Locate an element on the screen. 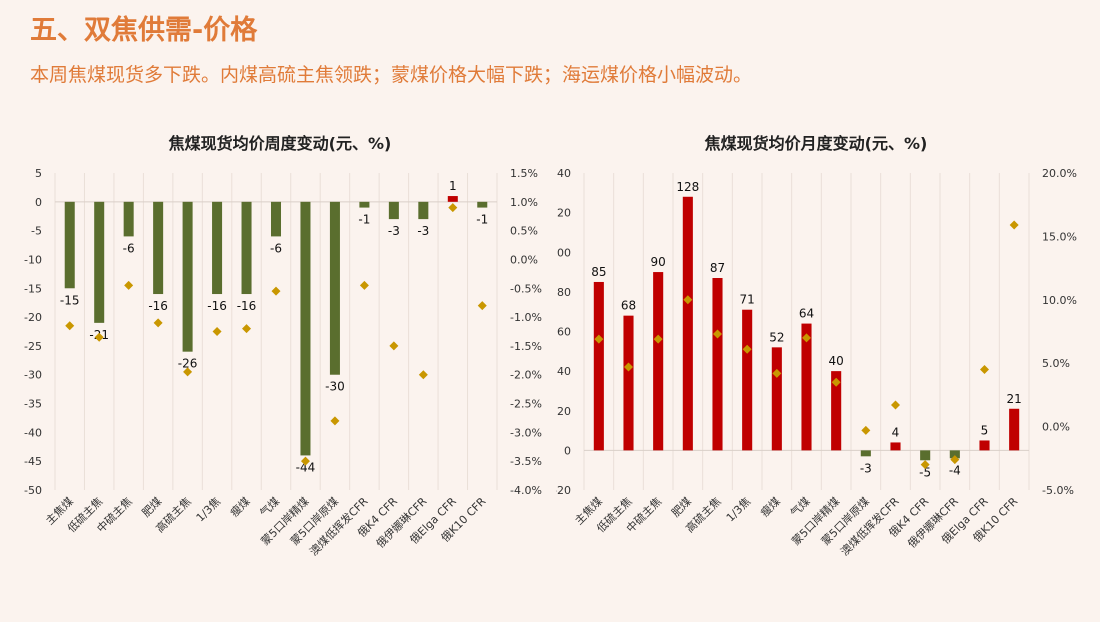 The height and width of the screenshot is (622, 1100). y2-tick-label: -5.0% is located at coordinates (1058, 490).